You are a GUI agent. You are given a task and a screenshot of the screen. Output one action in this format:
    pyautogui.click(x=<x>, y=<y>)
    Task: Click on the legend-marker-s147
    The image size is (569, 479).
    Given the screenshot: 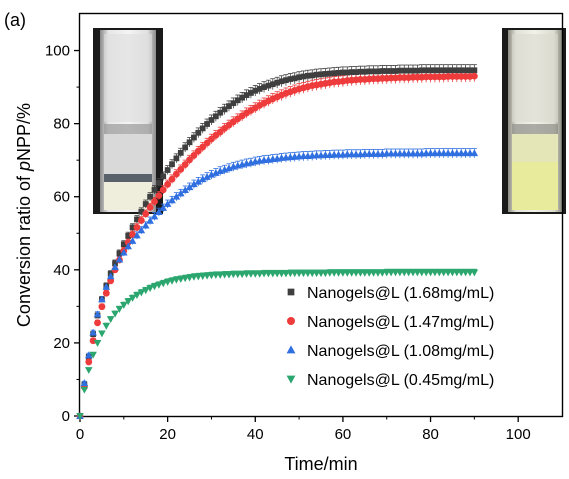 What is the action you would take?
    pyautogui.click(x=291, y=321)
    